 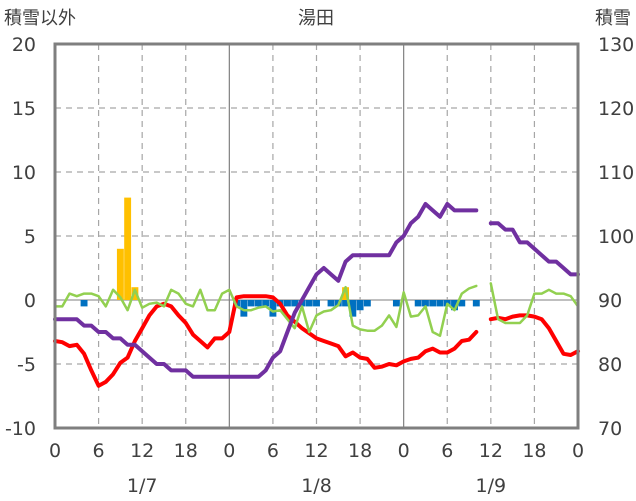 What do you see at coordinates (616, 173) in the screenshot?
I see `y-right-tick-label: 110` at bounding box center [616, 173].